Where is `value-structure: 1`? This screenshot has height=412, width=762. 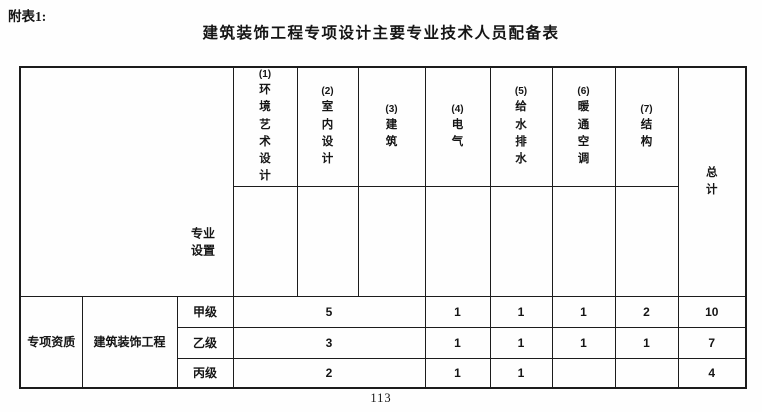
value-structure: 1 is located at coordinates (646, 342).